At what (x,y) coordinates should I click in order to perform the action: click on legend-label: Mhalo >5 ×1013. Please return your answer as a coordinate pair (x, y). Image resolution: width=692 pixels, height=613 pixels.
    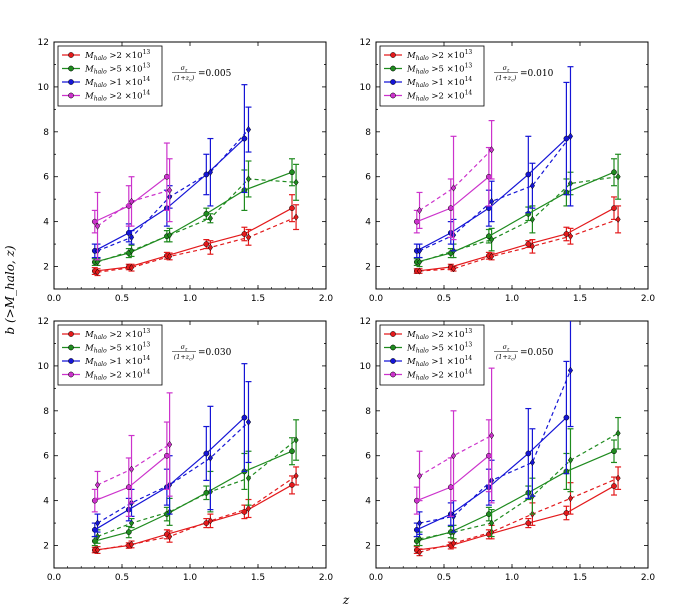
    Looking at the image, I should click on (439, 348).